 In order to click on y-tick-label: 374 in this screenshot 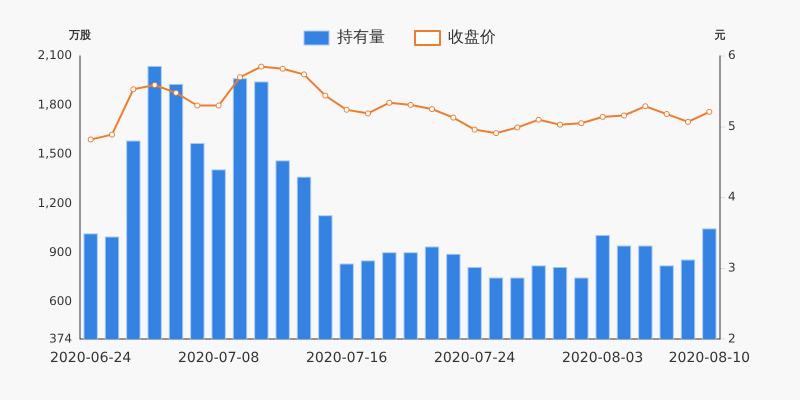, I will do `click(60, 338)`.